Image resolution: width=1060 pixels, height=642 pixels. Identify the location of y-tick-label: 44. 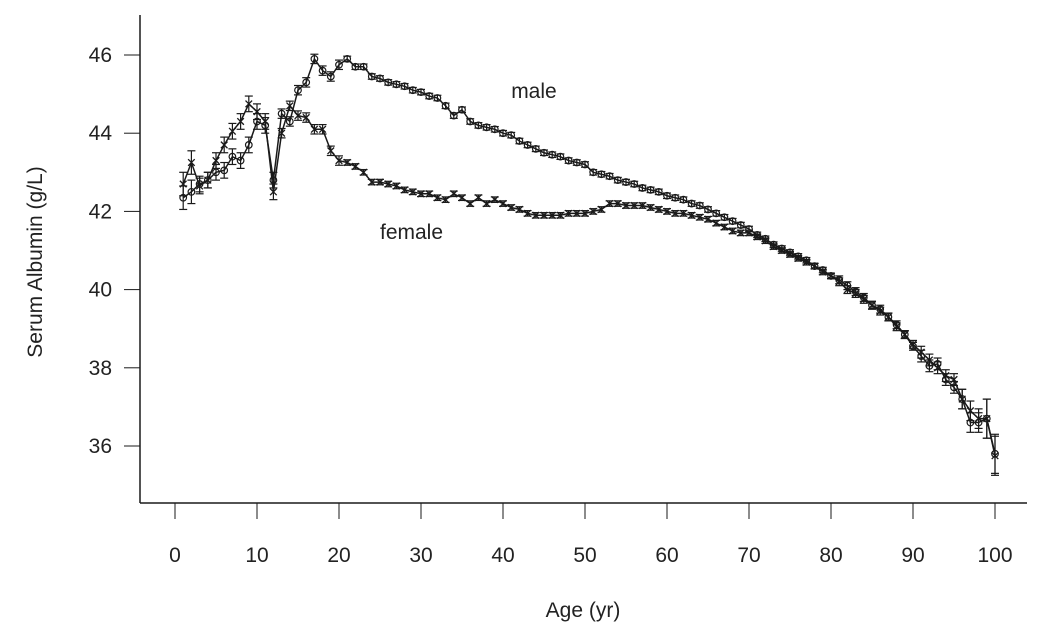
(101, 133).